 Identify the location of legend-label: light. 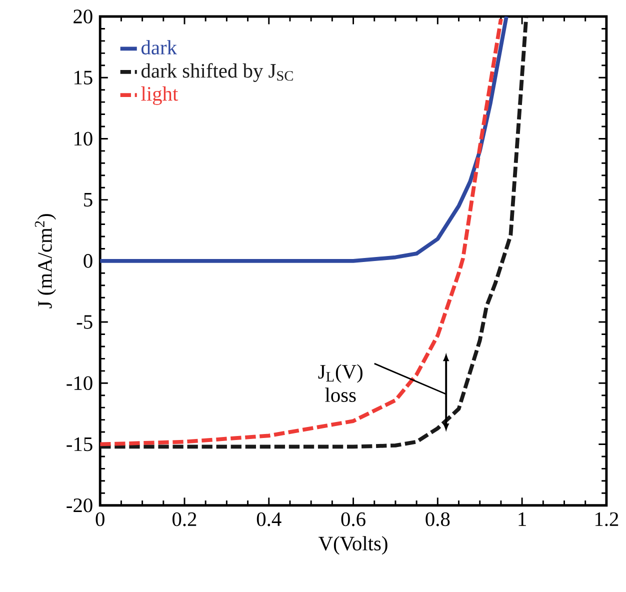
(159, 96).